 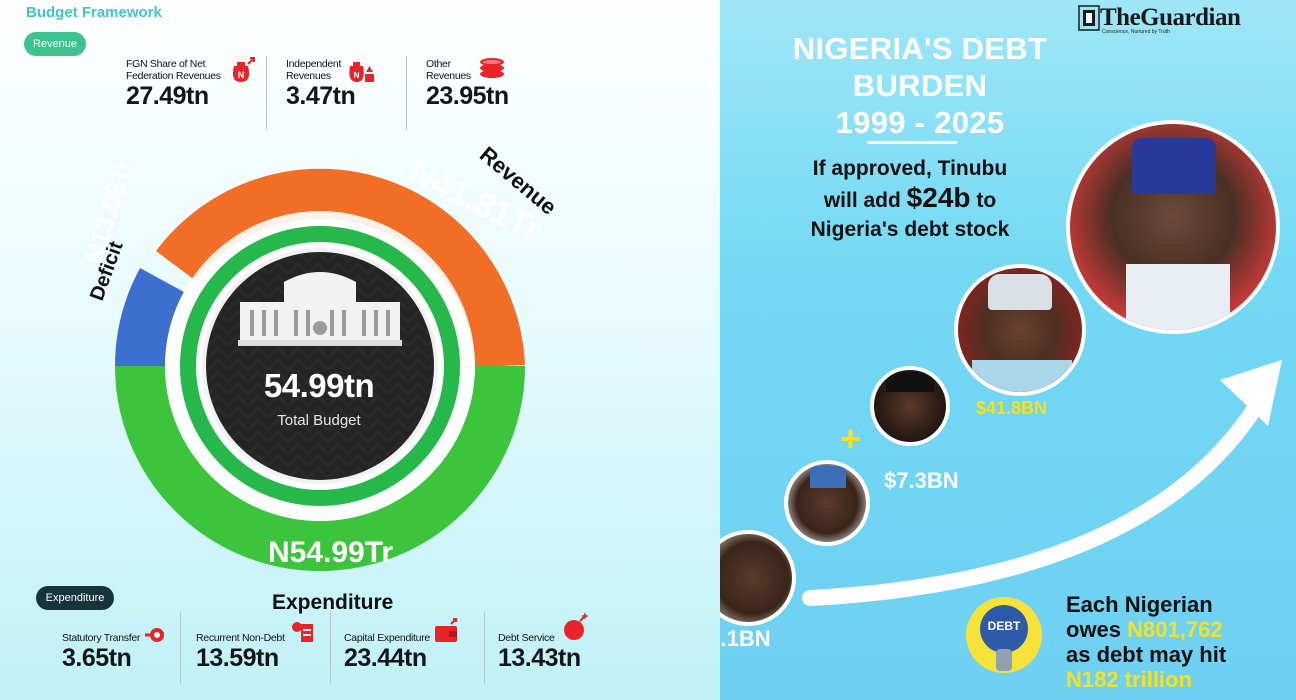 I want to click on money-bomb-icon, so click(x=576, y=626).